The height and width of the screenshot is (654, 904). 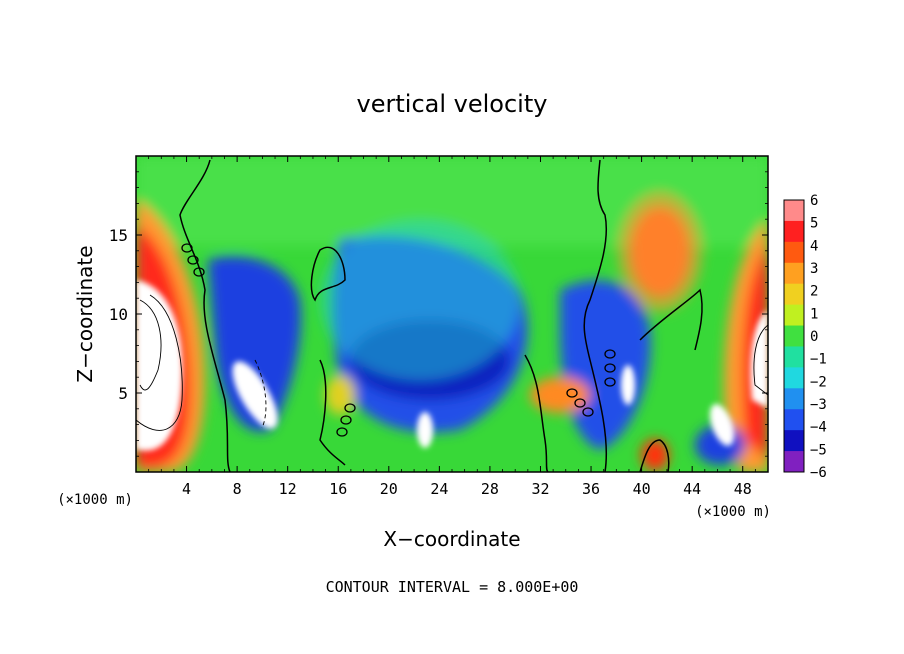 I want to click on contour-left-outer, so click(x=159, y=362).